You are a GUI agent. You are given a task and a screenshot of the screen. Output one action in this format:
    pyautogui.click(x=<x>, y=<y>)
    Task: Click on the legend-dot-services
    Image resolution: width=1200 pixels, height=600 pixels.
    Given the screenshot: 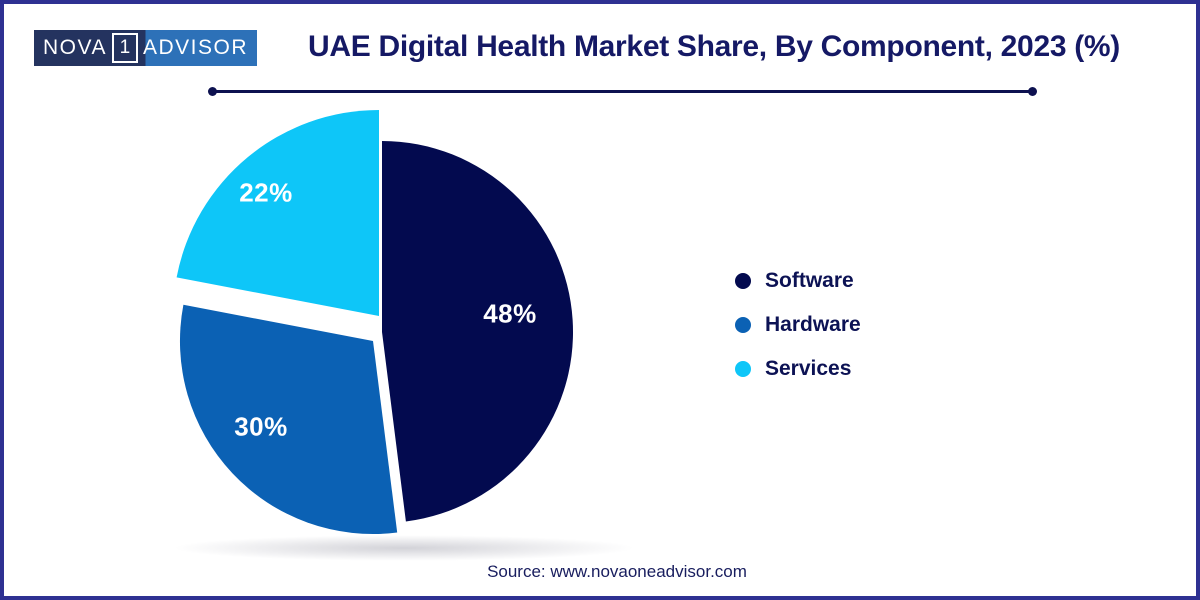 What is the action you would take?
    pyautogui.click(x=743, y=369)
    